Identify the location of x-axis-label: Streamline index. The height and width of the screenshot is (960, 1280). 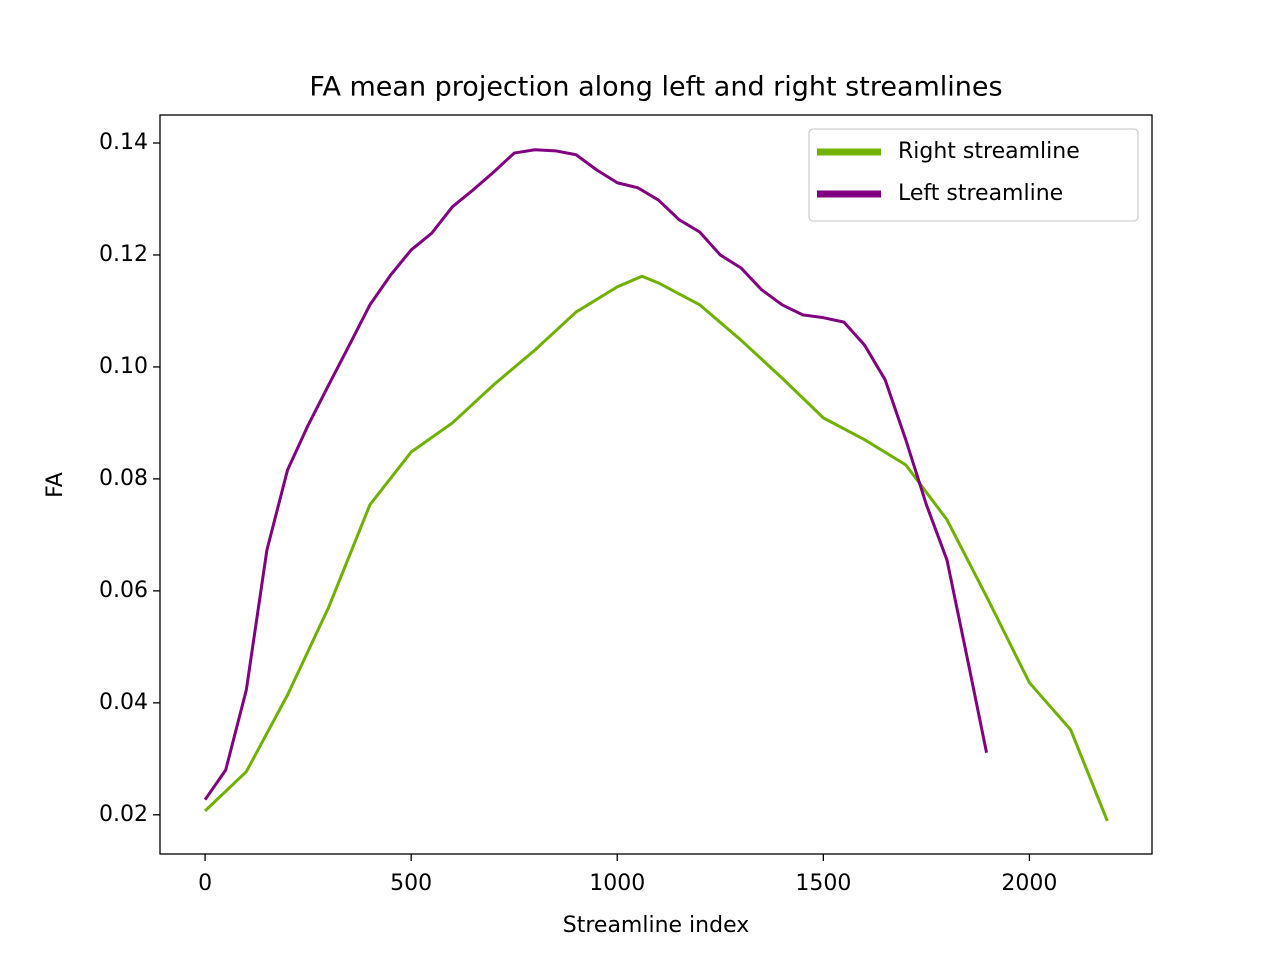
(656, 925).